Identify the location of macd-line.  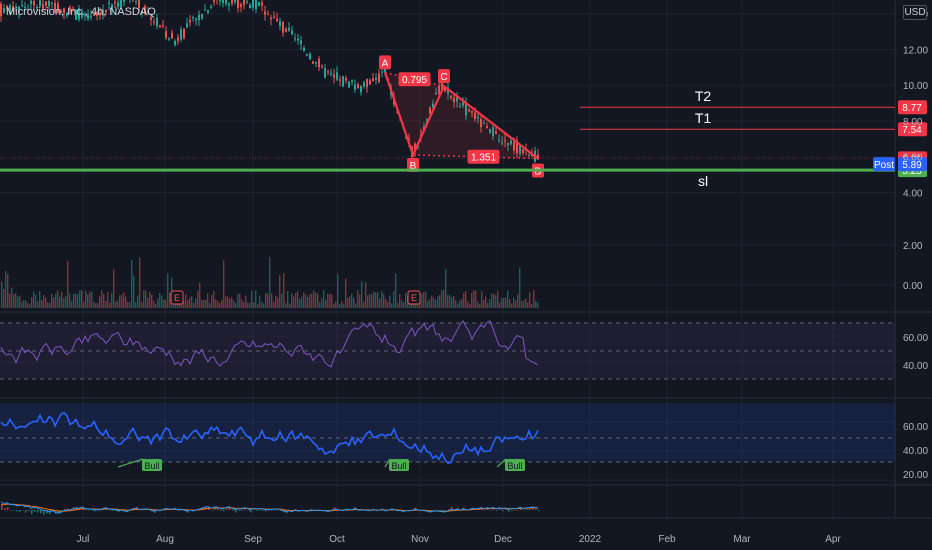
(269, 507).